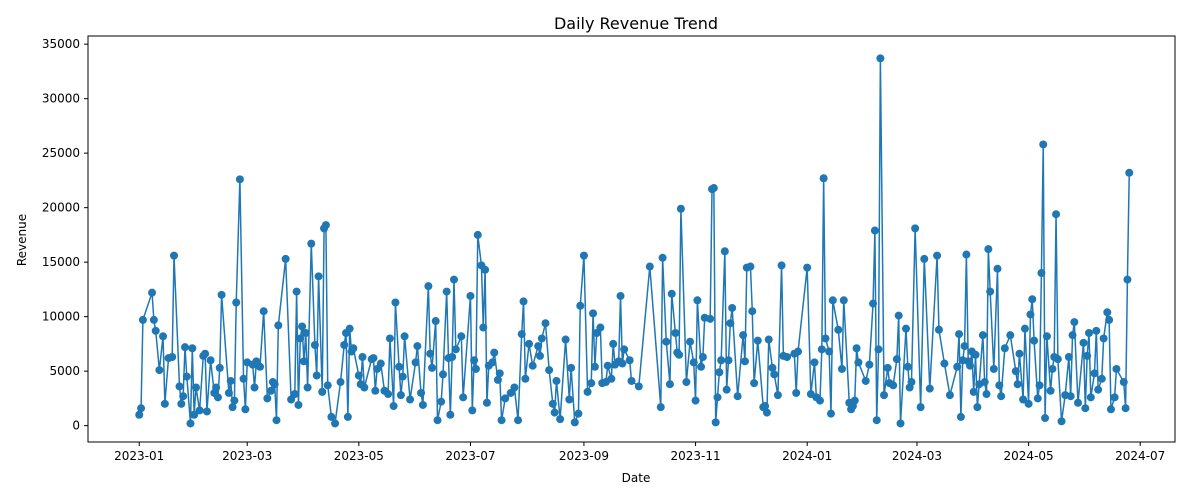 The height and width of the screenshot is (500, 1200). What do you see at coordinates (1029, 456) in the screenshot?
I see `x-tick-label: 2024-05` at bounding box center [1029, 456].